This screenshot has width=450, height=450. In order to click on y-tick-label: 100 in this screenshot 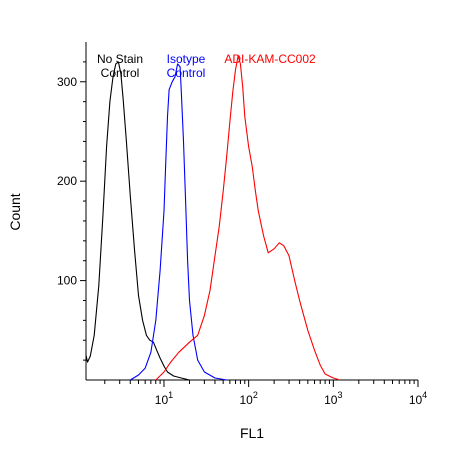, I will do `click(67, 281)`.